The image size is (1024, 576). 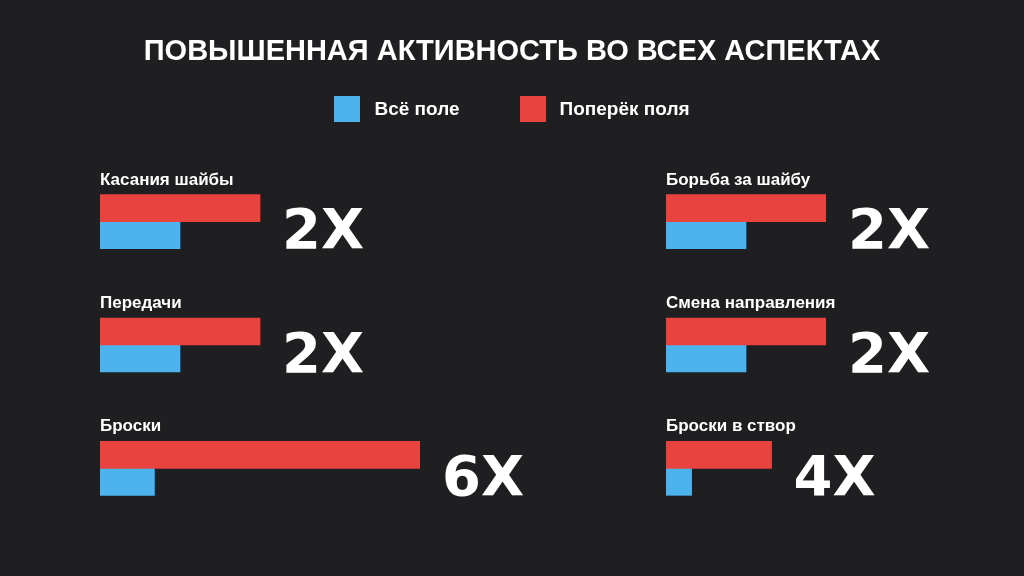 What do you see at coordinates (834, 475) in the screenshot?
I see `annotation: 4X` at bounding box center [834, 475].